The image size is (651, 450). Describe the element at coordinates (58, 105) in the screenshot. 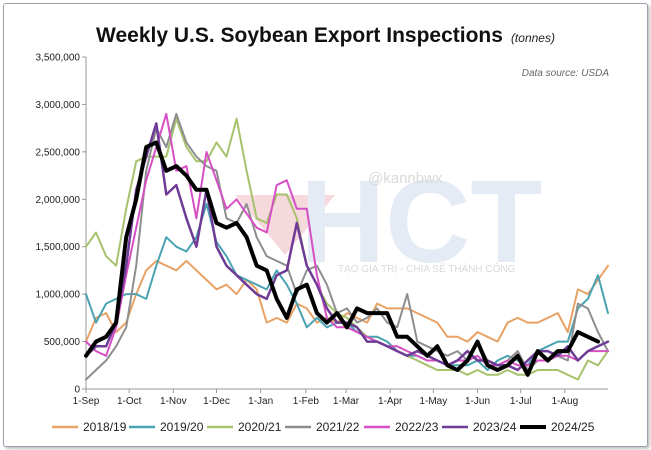

I see `y-tick-label: 3,000,000` at that location.